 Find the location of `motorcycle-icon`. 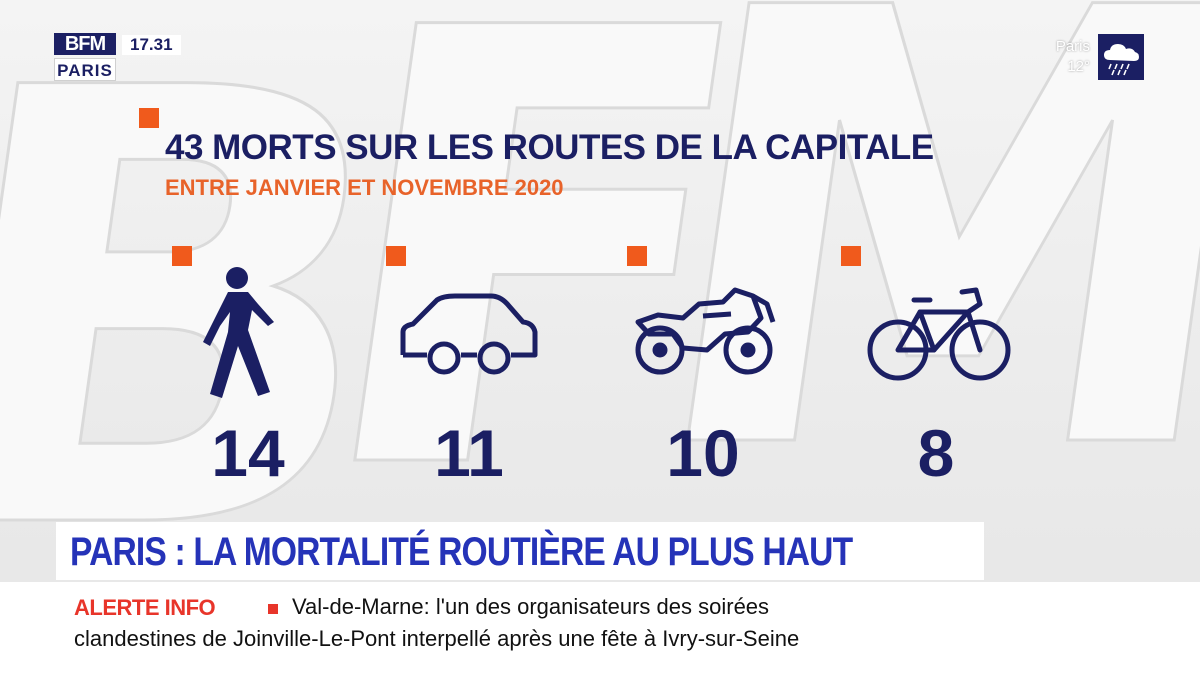

motorcycle-icon is located at coordinates (705, 331).